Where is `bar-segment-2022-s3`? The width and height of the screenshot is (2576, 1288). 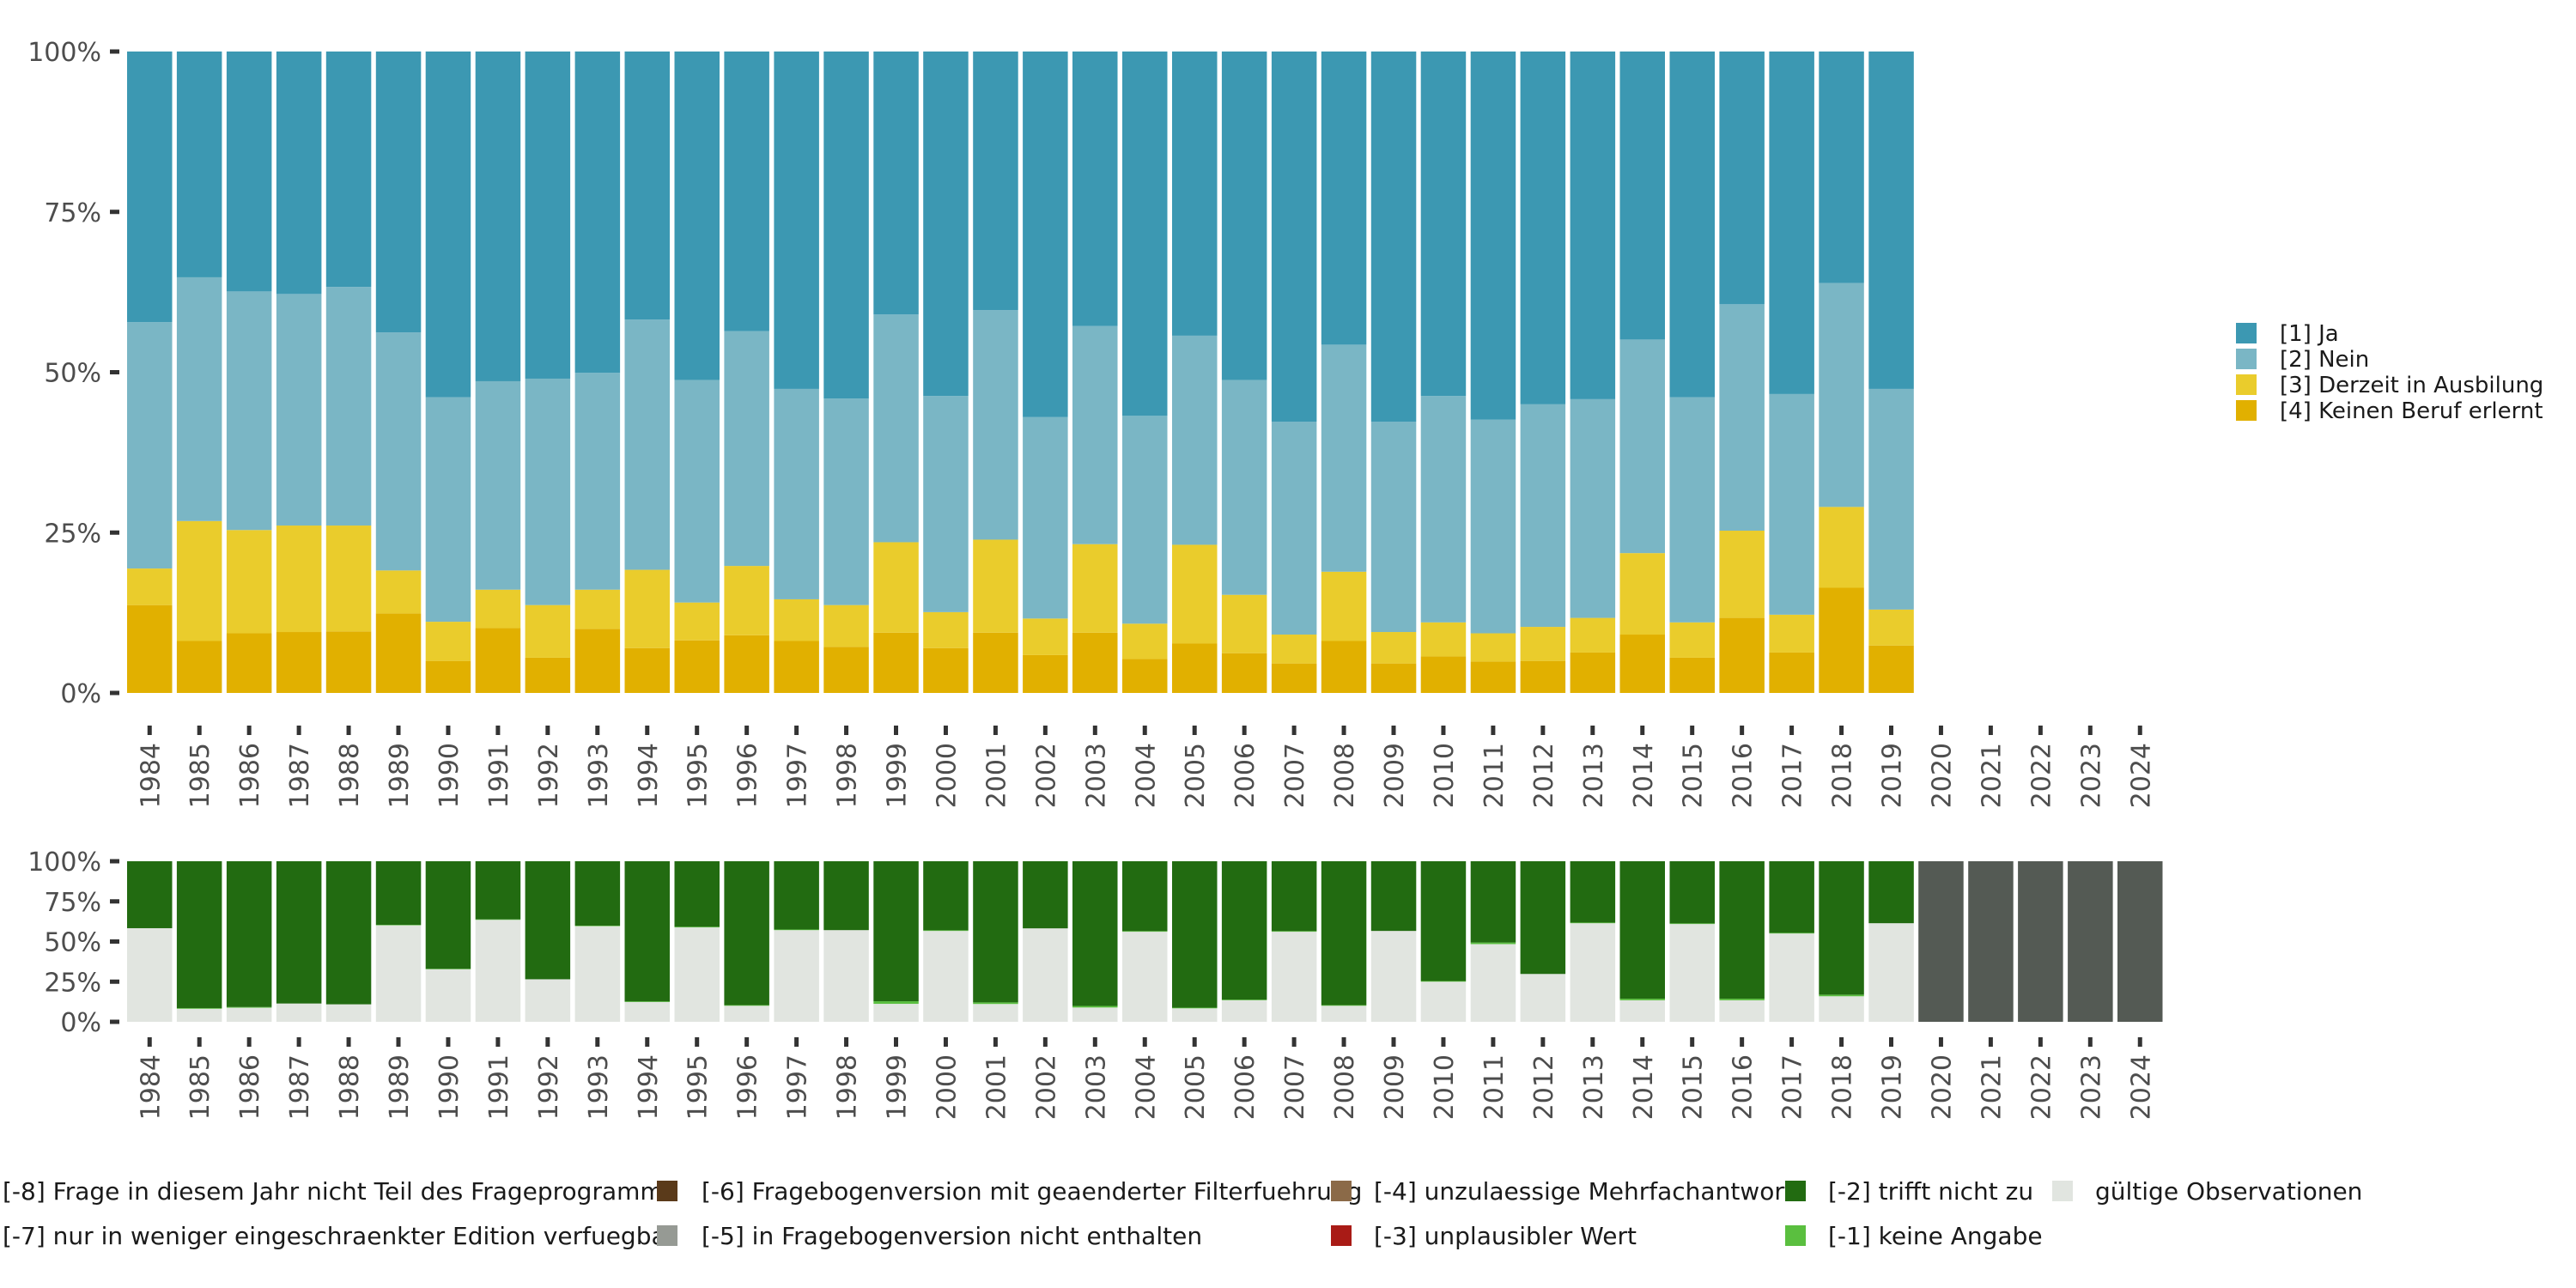
bar-segment-2022-s3 is located at coordinates (2041, 941).